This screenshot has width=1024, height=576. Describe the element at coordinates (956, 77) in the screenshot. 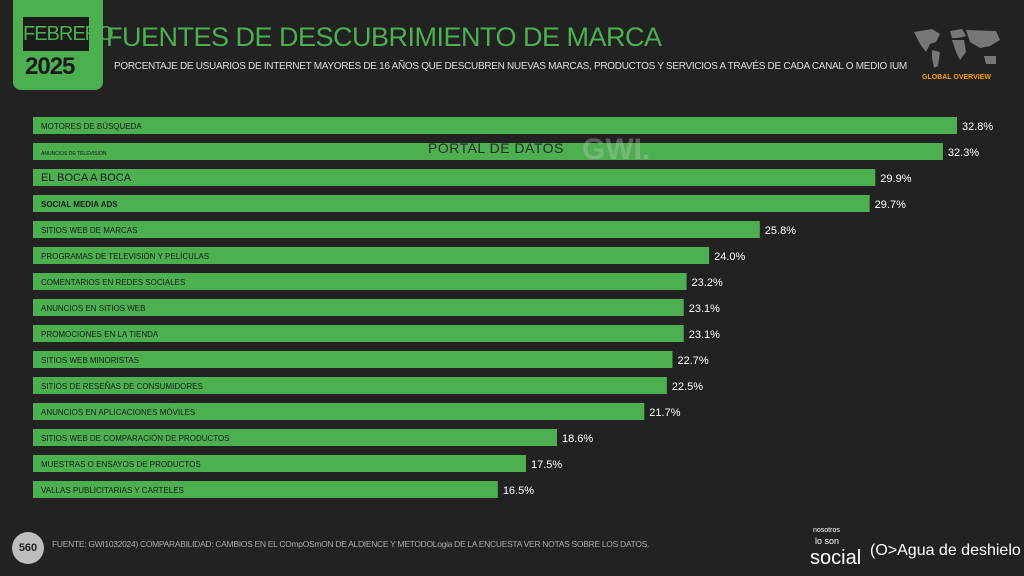

I see `global-overview-badge: GLOBAL OVERVIEW` at that location.